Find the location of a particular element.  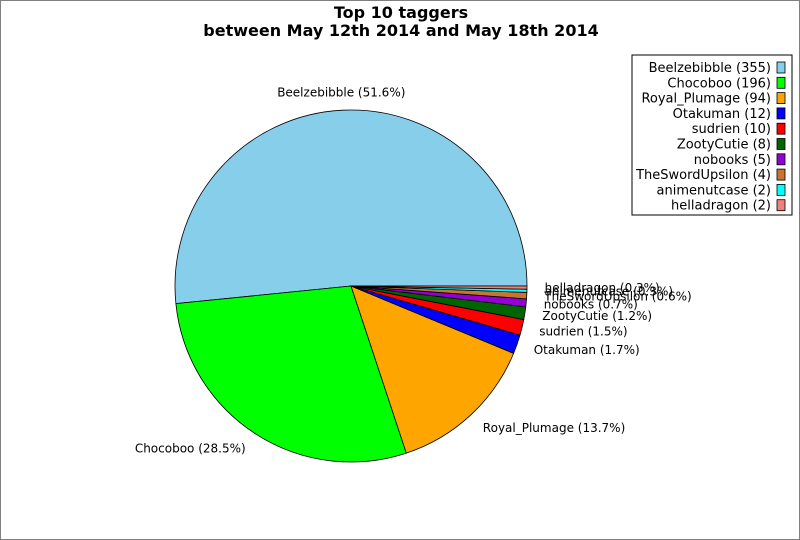

legend-swatch-chocoboo is located at coordinates (781, 82).